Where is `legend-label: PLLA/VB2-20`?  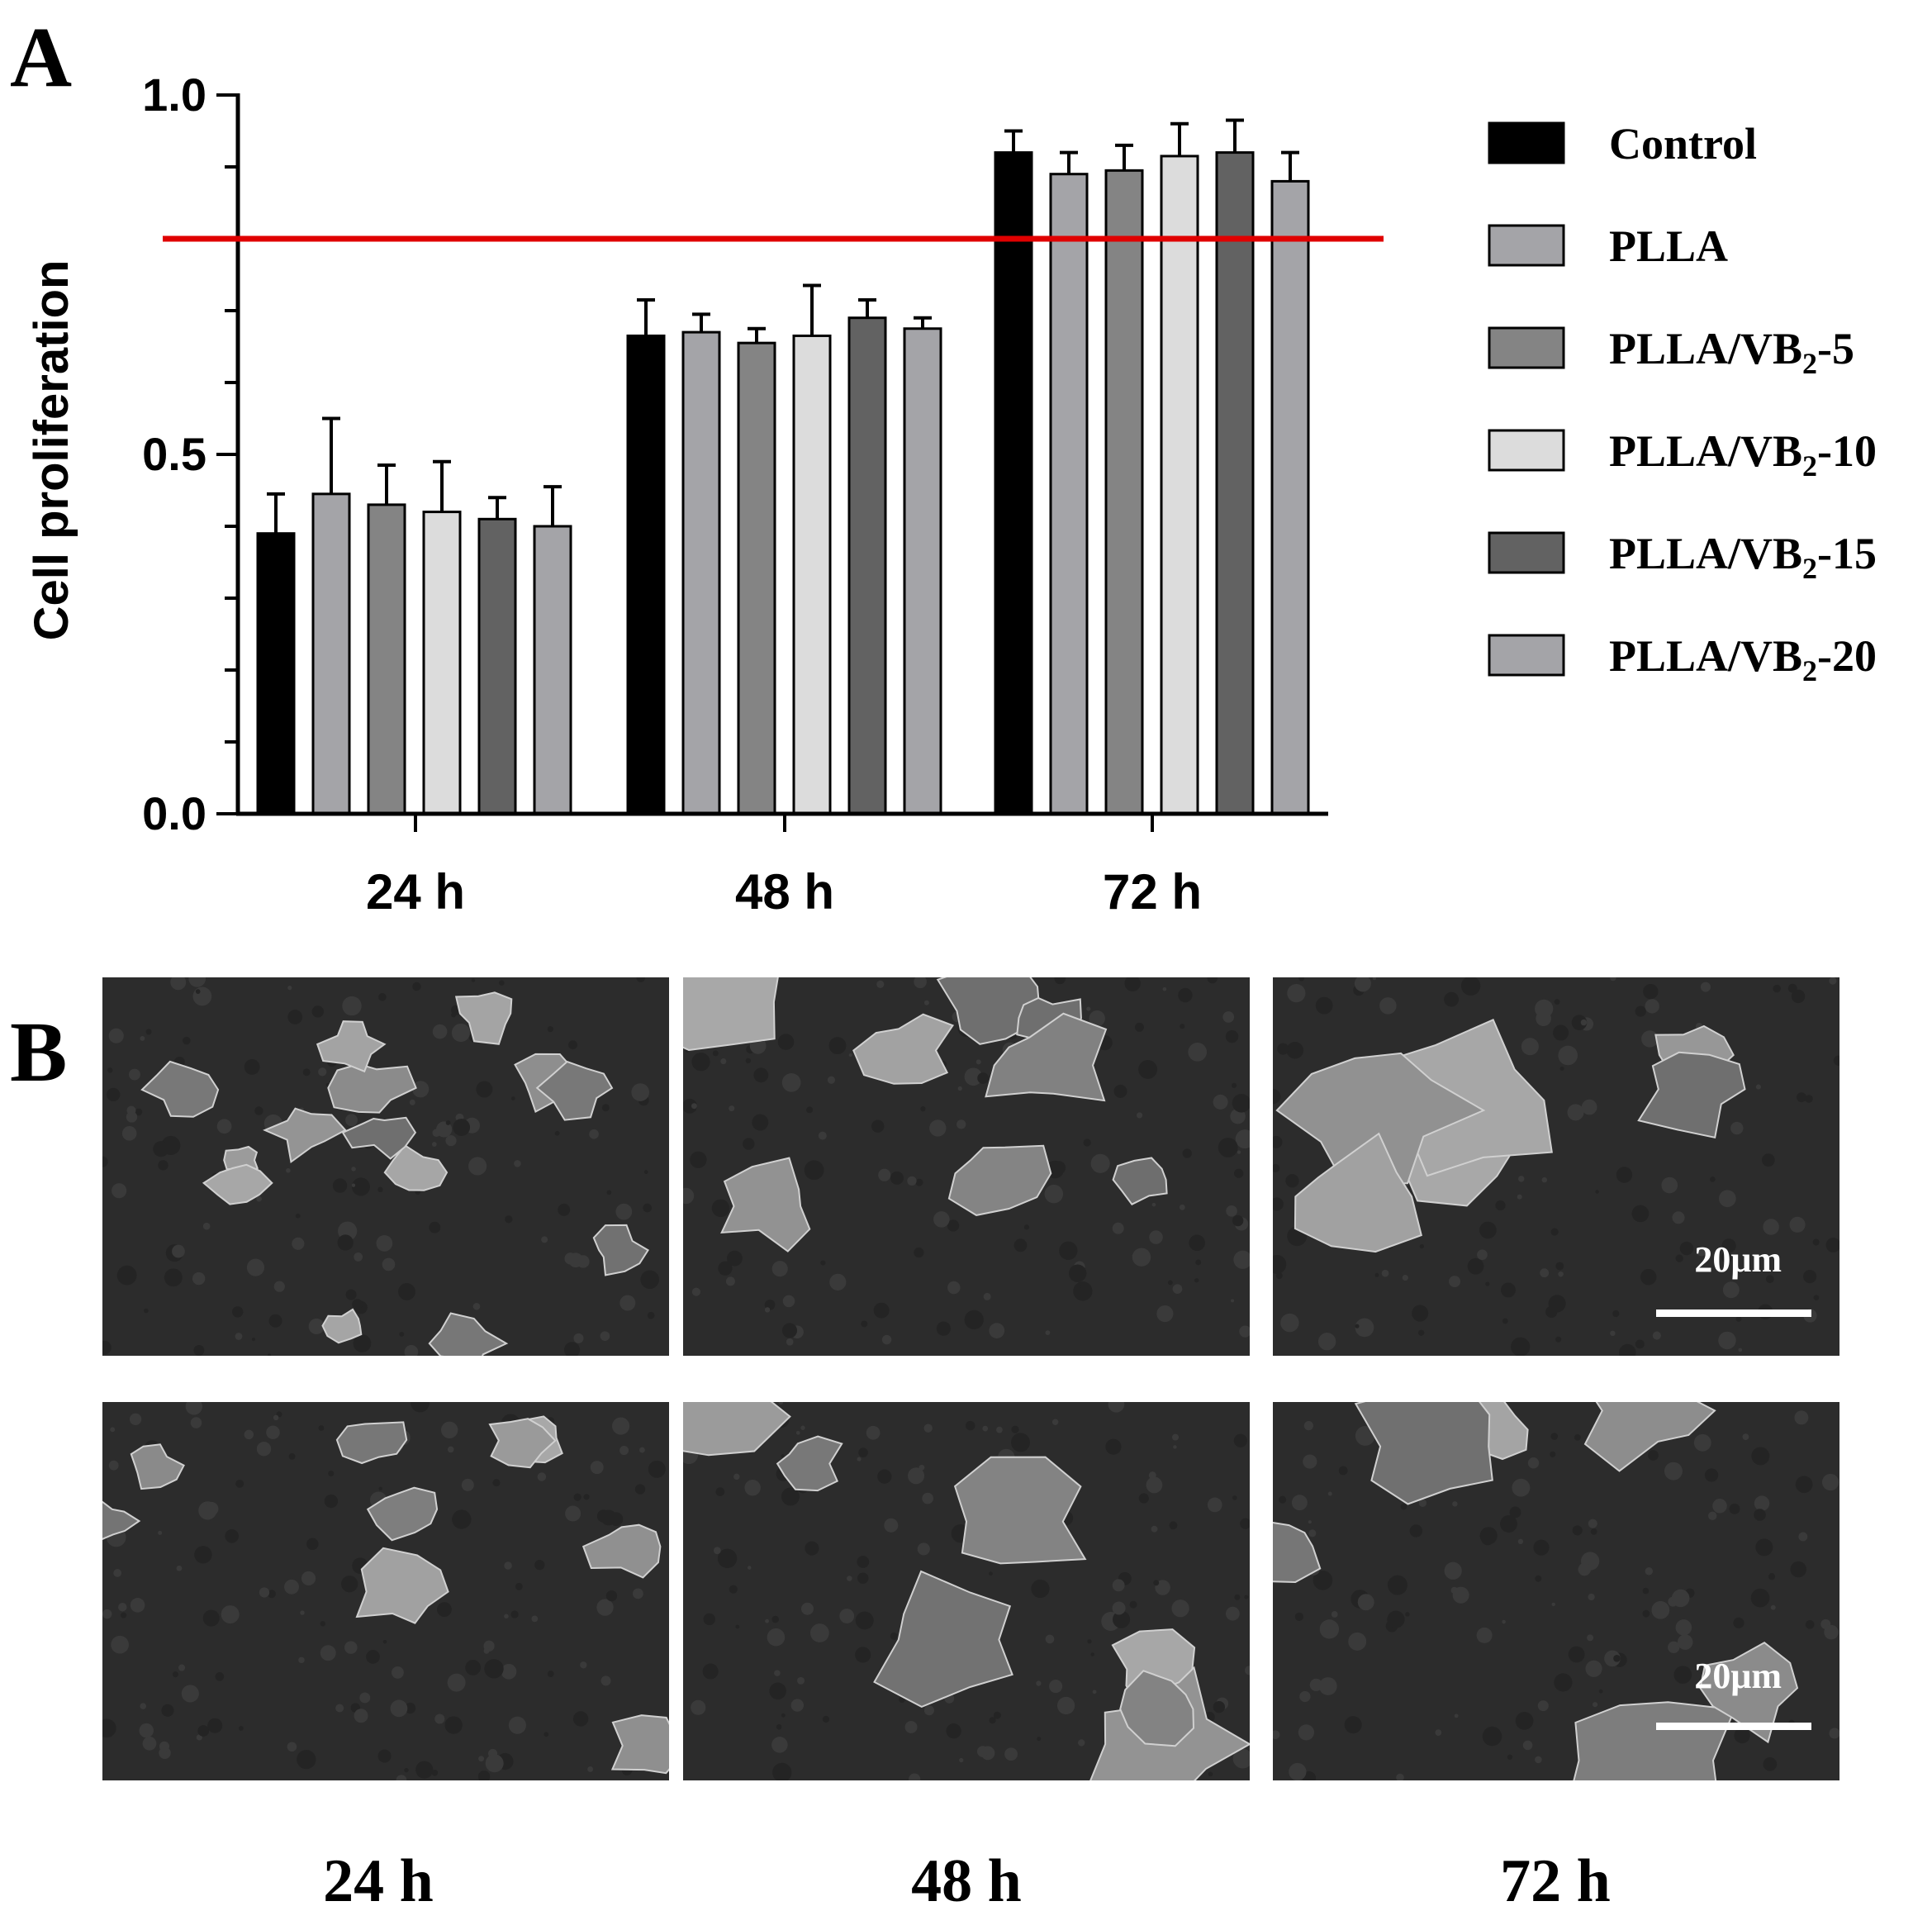
legend-label: PLLA/VB2-20 is located at coordinates (1743, 659).